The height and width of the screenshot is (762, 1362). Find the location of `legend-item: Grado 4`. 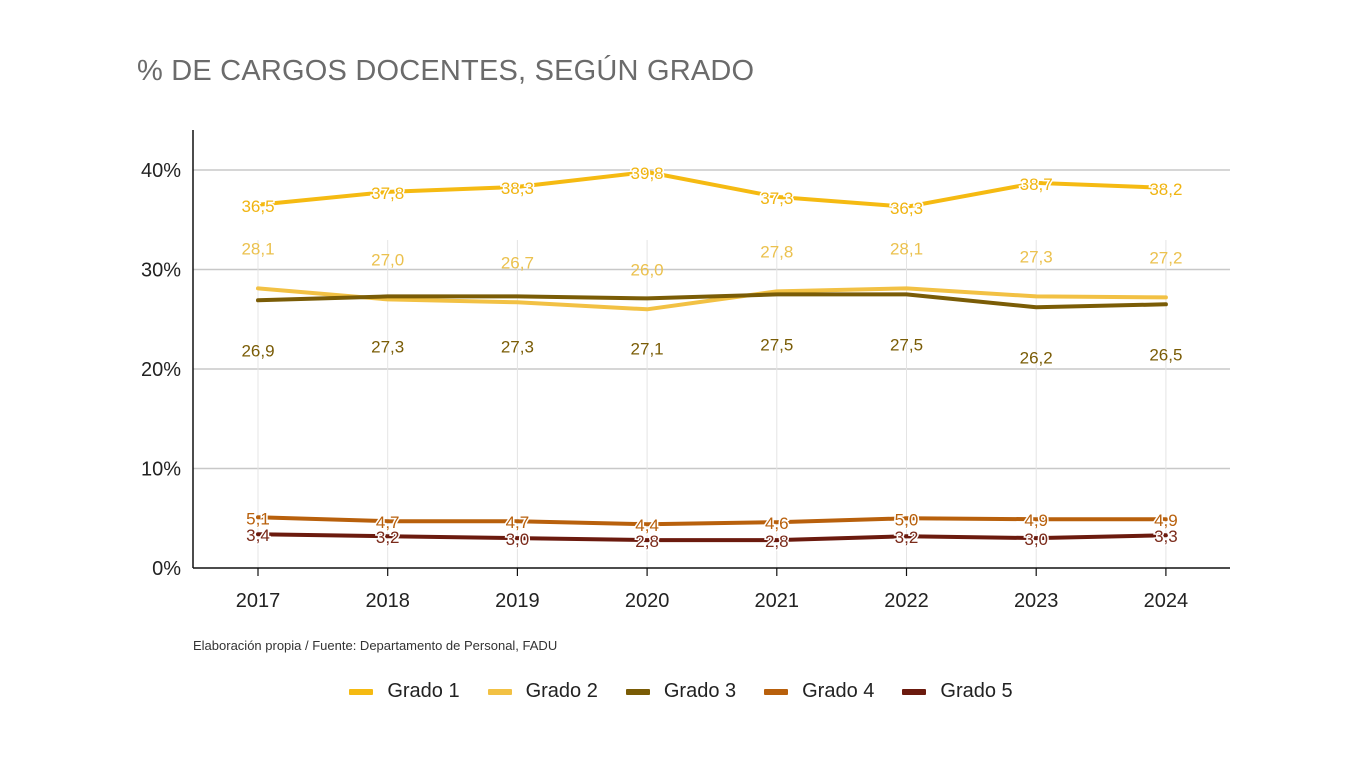

legend-item: Grado 4 is located at coordinates (819, 691).